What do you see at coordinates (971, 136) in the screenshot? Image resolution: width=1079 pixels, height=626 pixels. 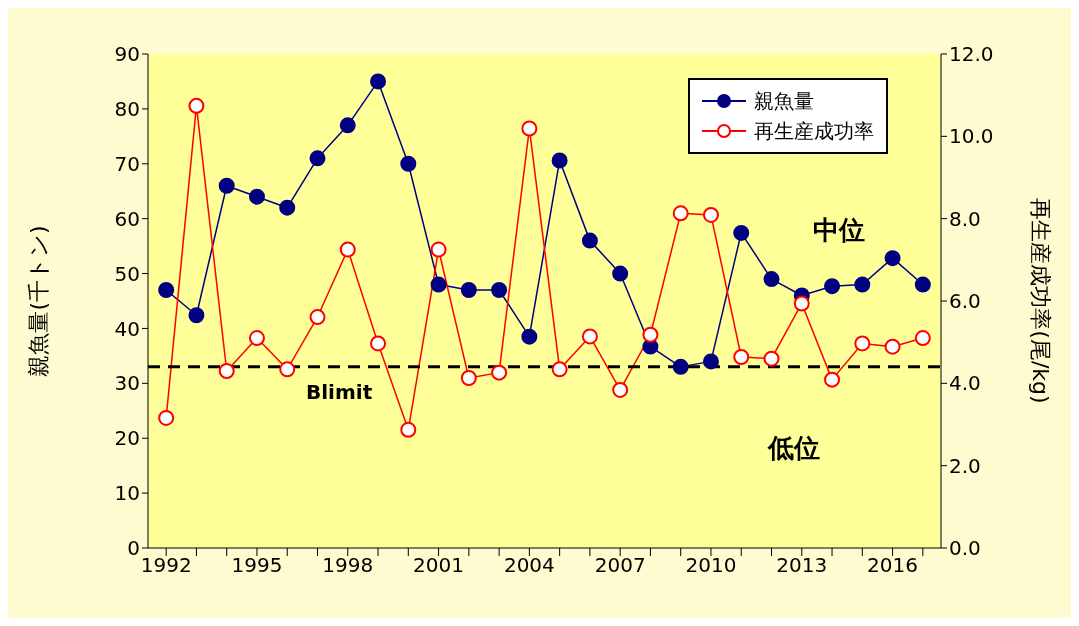 I see `y2-tick-label: 10.0` at bounding box center [971, 136].